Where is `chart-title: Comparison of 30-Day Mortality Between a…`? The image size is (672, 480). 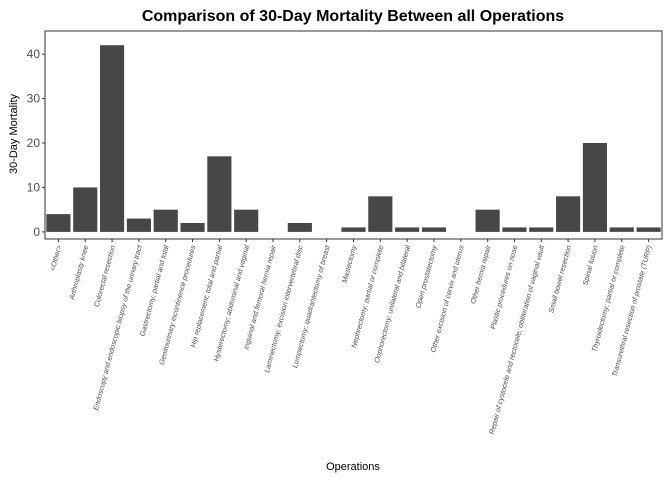 chart-title: Comparison of 30-Day Mortality Between a… is located at coordinates (353, 16).